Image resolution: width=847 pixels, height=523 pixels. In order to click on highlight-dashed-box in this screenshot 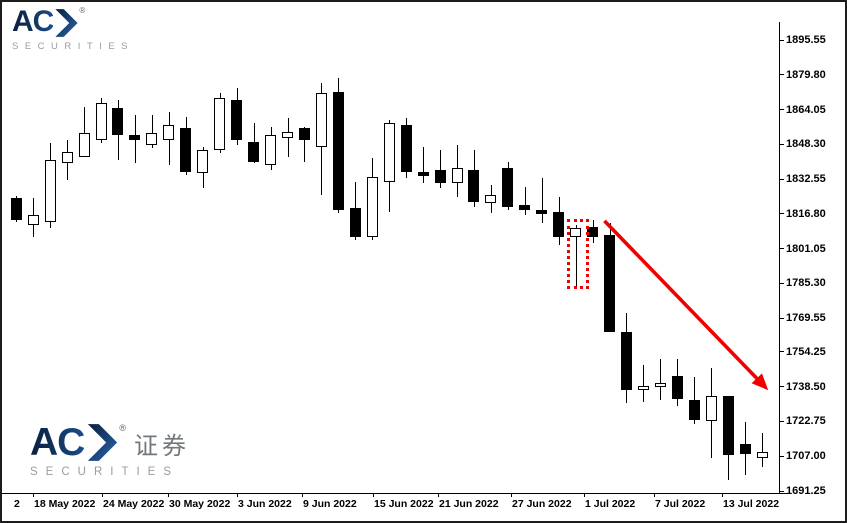, I will do `click(578, 253)`.